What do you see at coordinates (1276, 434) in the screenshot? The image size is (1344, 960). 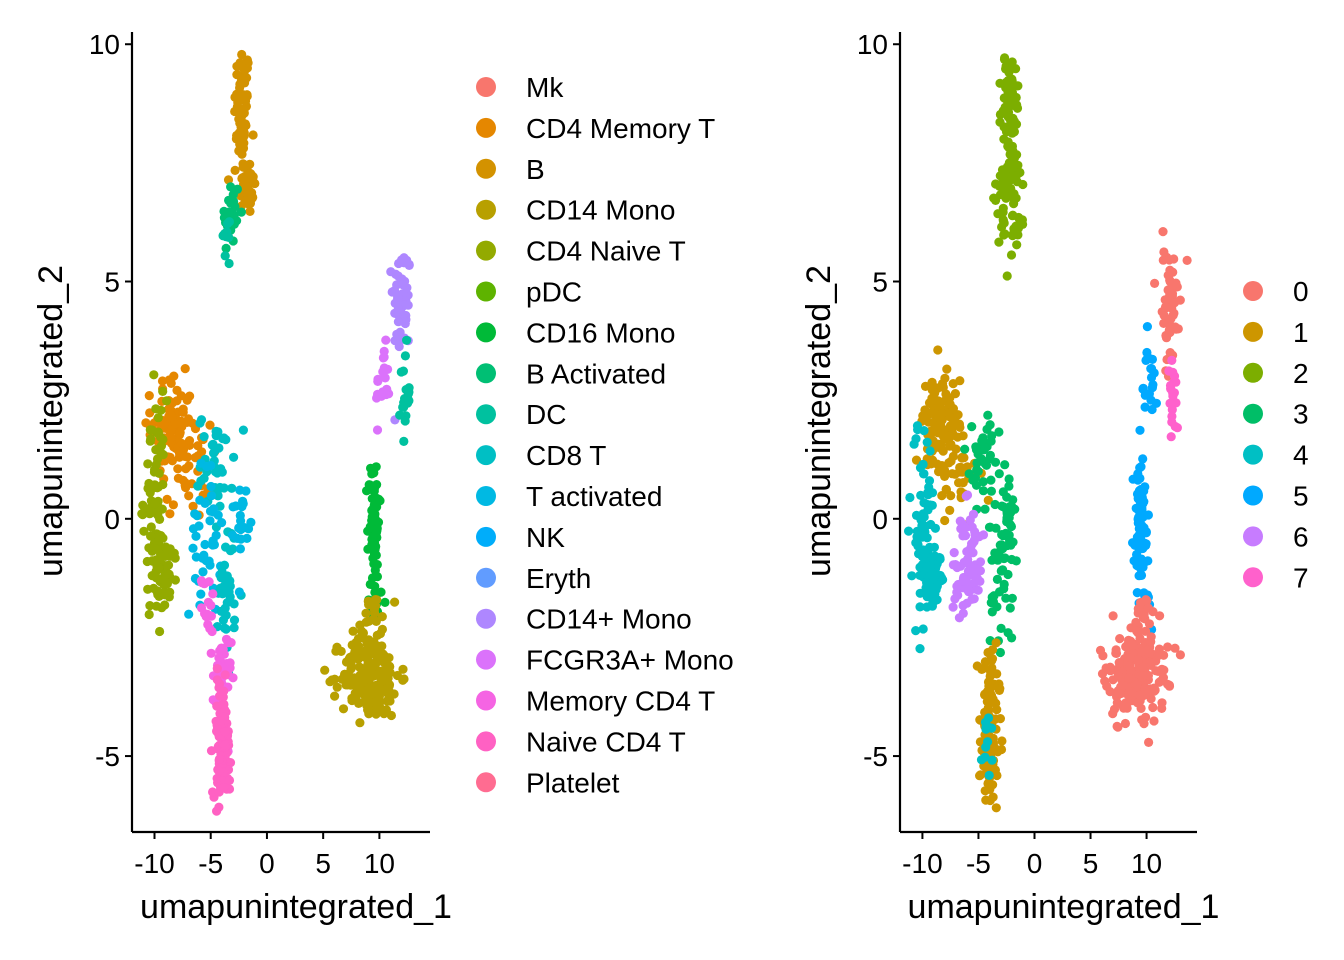 I see `legend-cluster: 0 1 2 3 4 5 6 7` at bounding box center [1276, 434].